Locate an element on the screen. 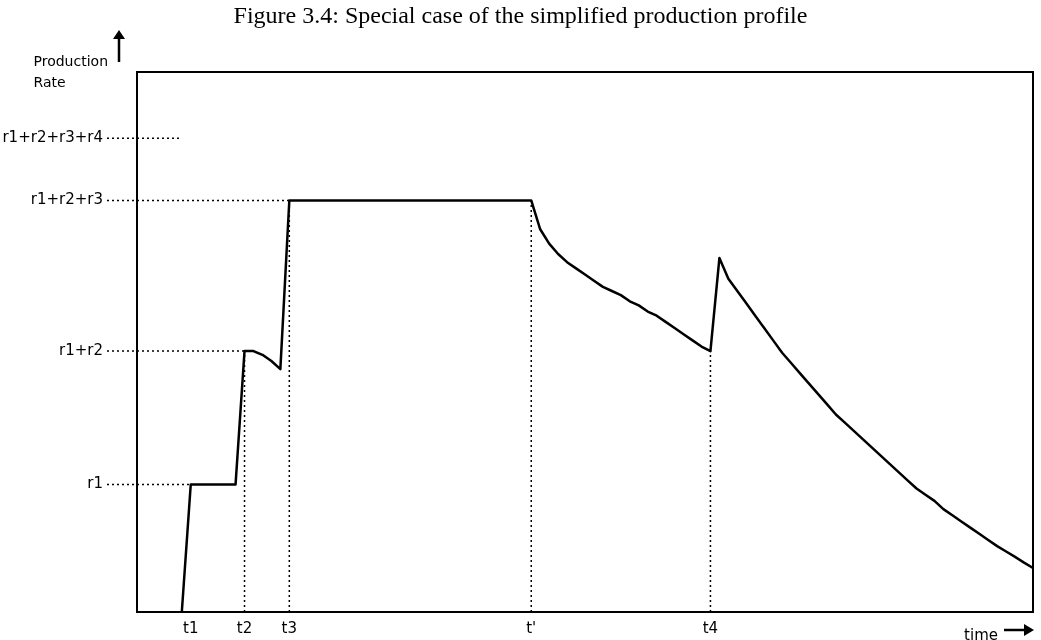  ref-line-label: r1 is located at coordinates (95, 483).